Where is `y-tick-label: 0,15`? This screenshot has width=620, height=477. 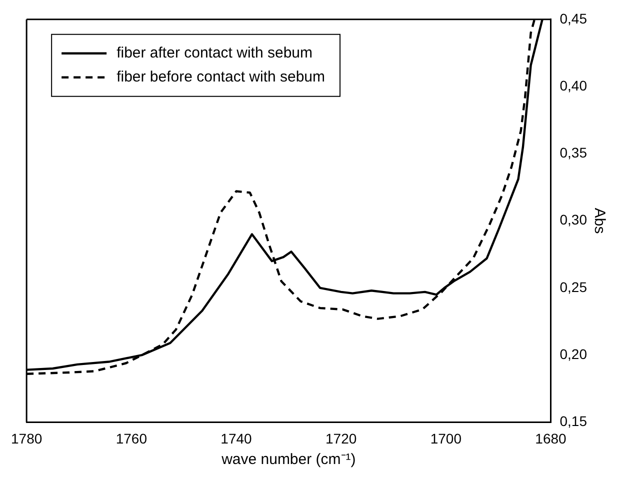 y-tick-label: 0,15 is located at coordinates (574, 421).